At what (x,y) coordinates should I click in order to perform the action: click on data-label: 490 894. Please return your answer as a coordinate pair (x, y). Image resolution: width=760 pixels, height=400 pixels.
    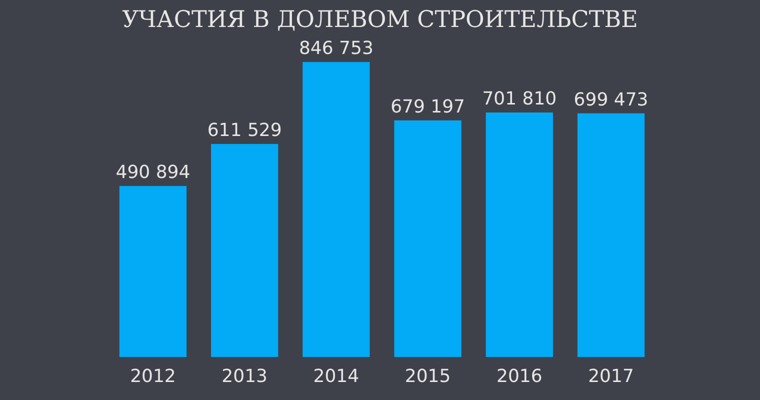
    Looking at the image, I should click on (153, 172).